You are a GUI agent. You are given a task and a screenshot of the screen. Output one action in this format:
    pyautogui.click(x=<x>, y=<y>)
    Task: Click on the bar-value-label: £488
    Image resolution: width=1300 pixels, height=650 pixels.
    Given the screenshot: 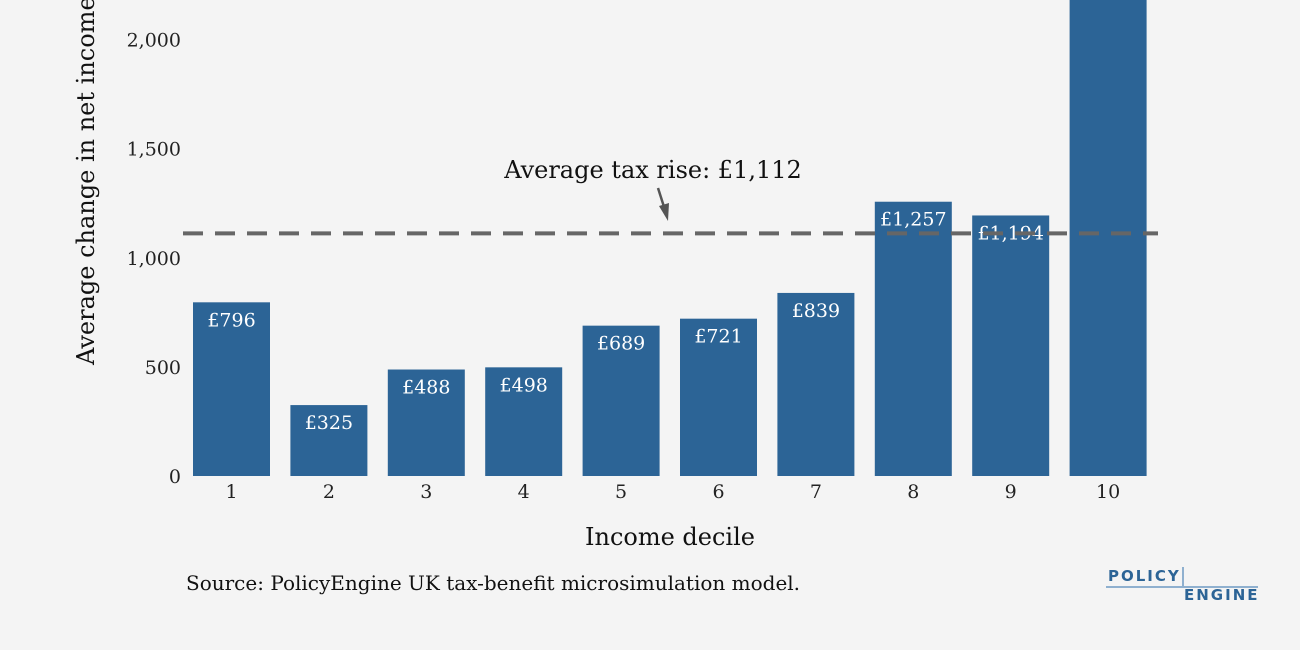 What is the action you would take?
    pyautogui.click(x=426, y=388)
    